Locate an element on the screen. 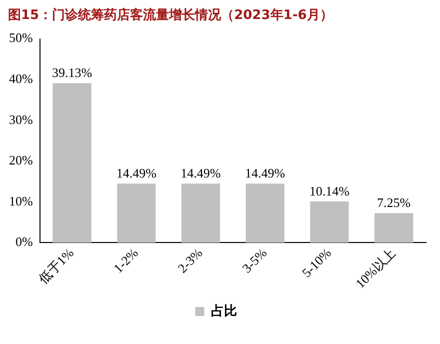 This screenshot has height=344, width=440. y-tick-label: 10% is located at coordinates (20, 200).